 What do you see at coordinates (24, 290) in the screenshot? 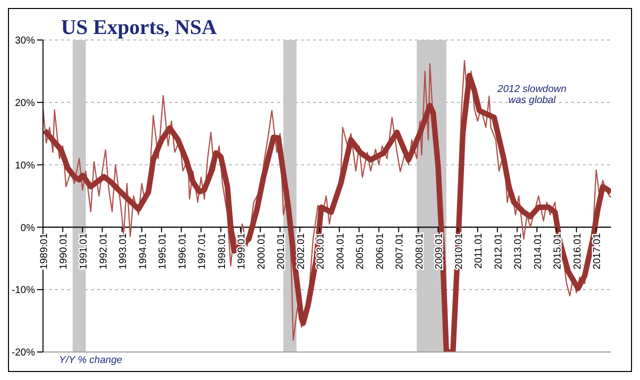
I see `y-tick-label: -10%` at bounding box center [24, 290].